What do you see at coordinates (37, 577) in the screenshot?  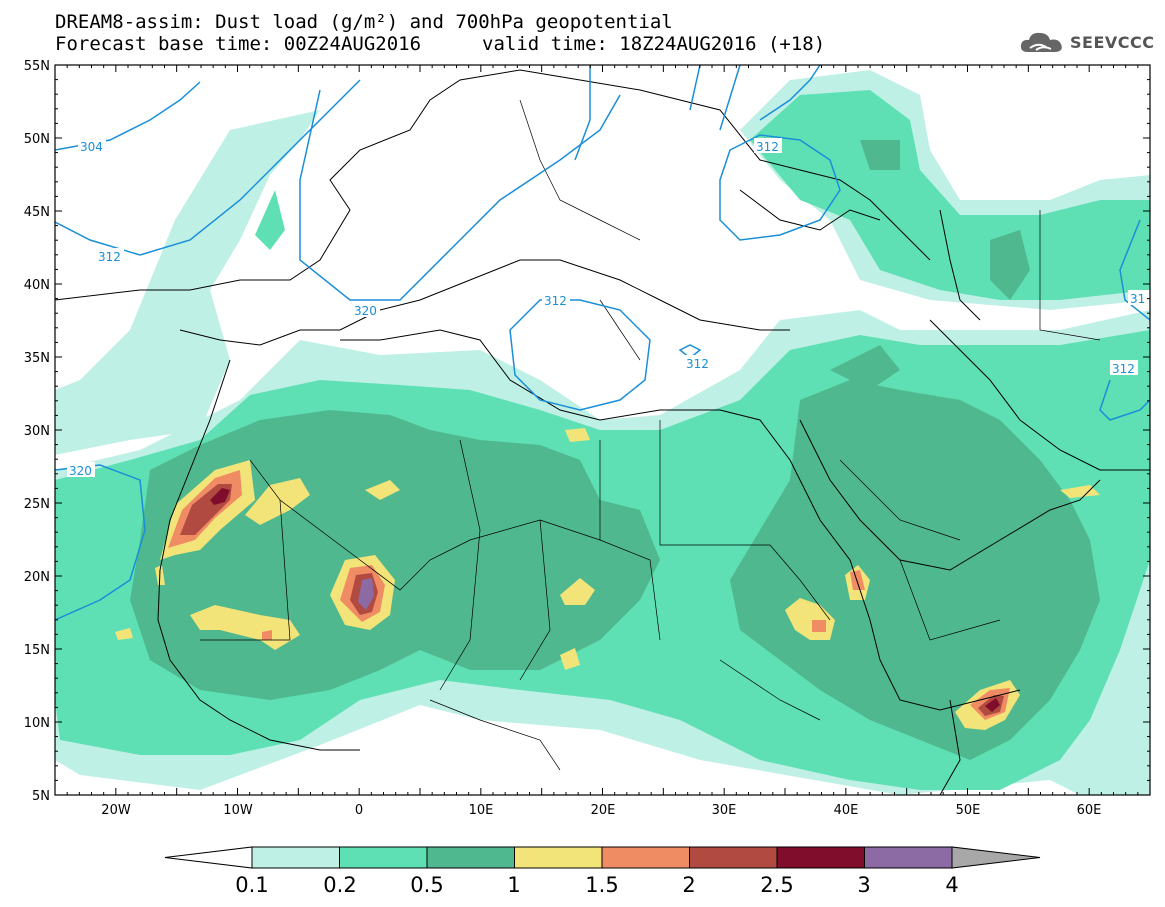 I see `lat-label: 20N` at bounding box center [37, 577].